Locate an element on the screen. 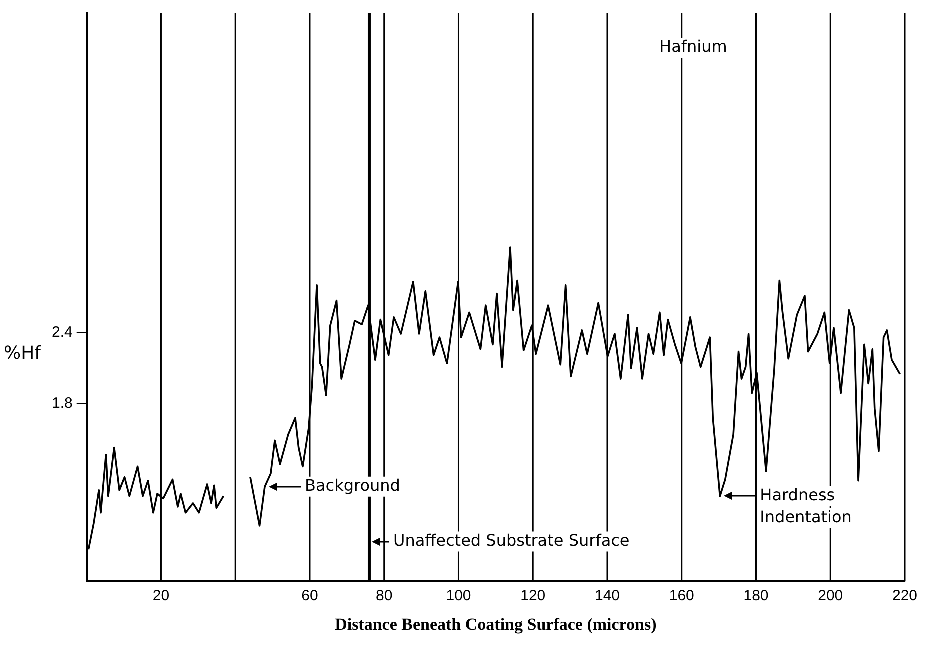 This screenshot has height=651, width=925. annotation: Background is located at coordinates (352, 485).